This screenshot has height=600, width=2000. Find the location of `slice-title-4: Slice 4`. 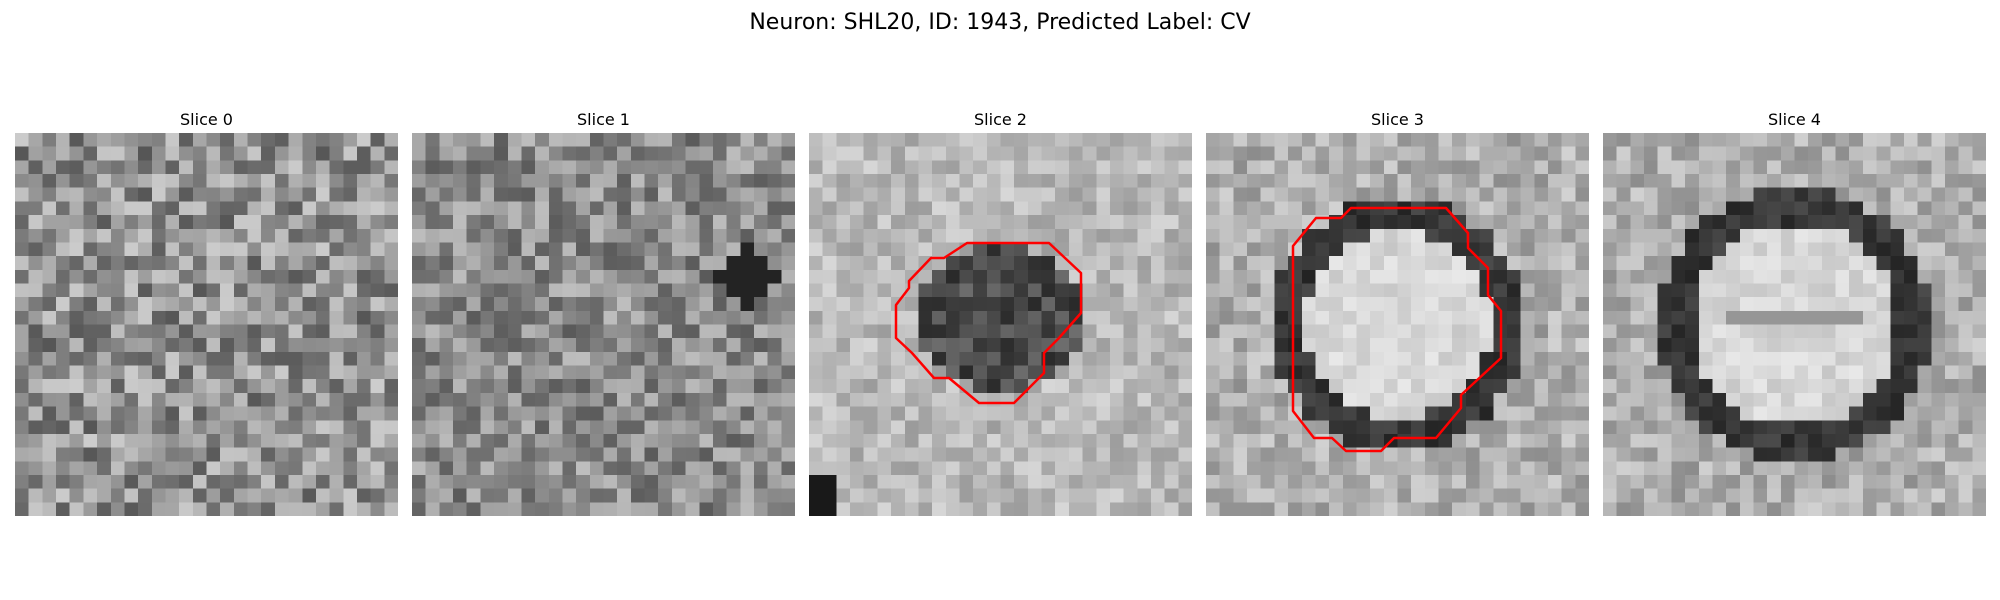

slice-title-4: Slice 4 is located at coordinates (1794, 119).